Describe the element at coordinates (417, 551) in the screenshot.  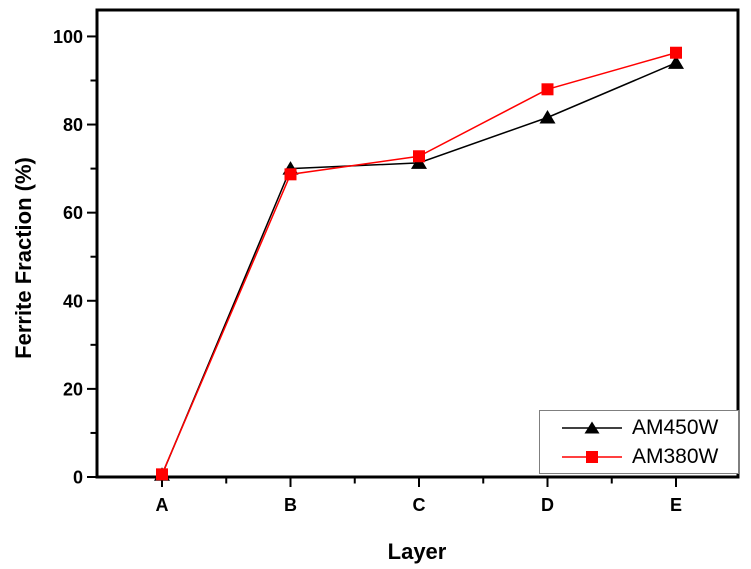
I see `x-axis-title: Layer` at that location.